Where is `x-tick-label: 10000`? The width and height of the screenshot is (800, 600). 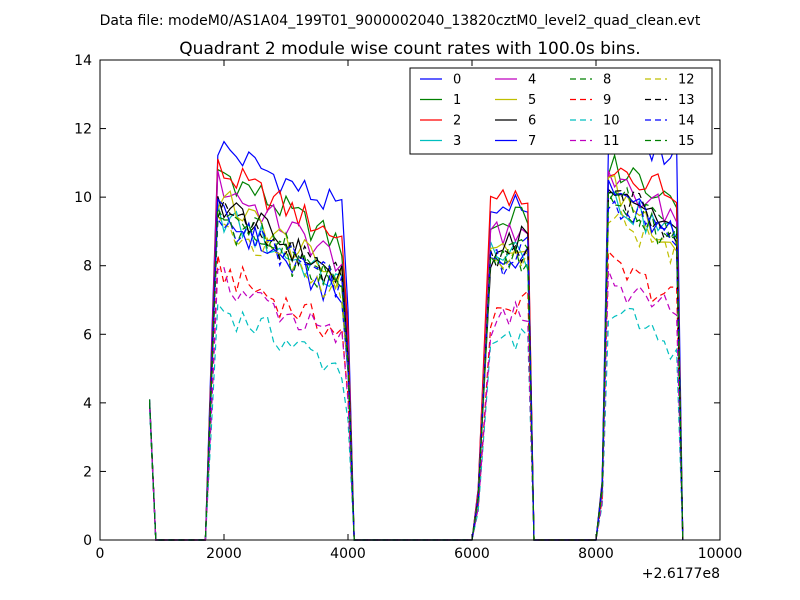
x-tick-label: 10000 is located at coordinates (720, 554).